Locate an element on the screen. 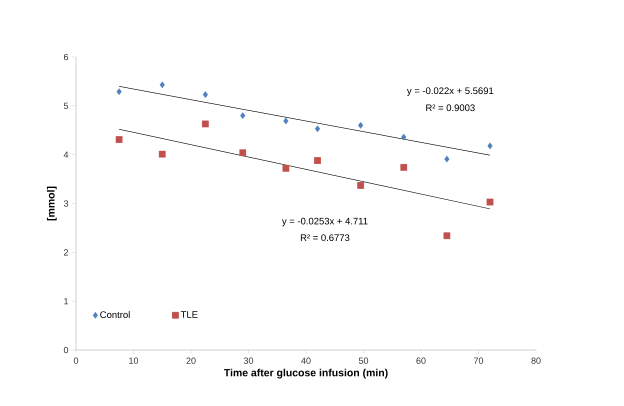  y-tick-label: 5 is located at coordinates (66, 105).